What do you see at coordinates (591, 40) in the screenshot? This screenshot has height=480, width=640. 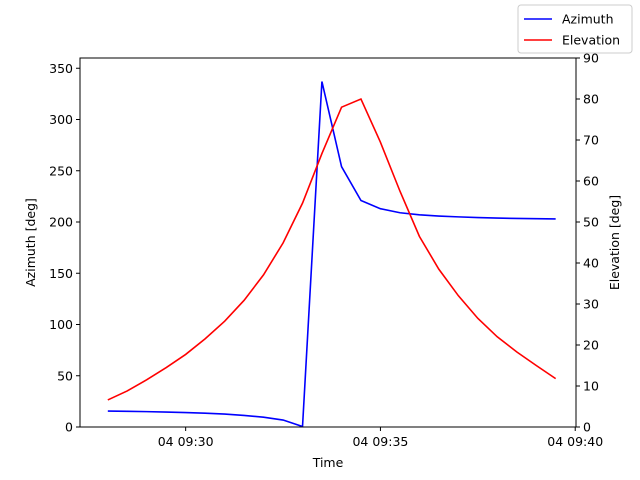 I see `legend-label-elevation: Elevation` at bounding box center [591, 40].